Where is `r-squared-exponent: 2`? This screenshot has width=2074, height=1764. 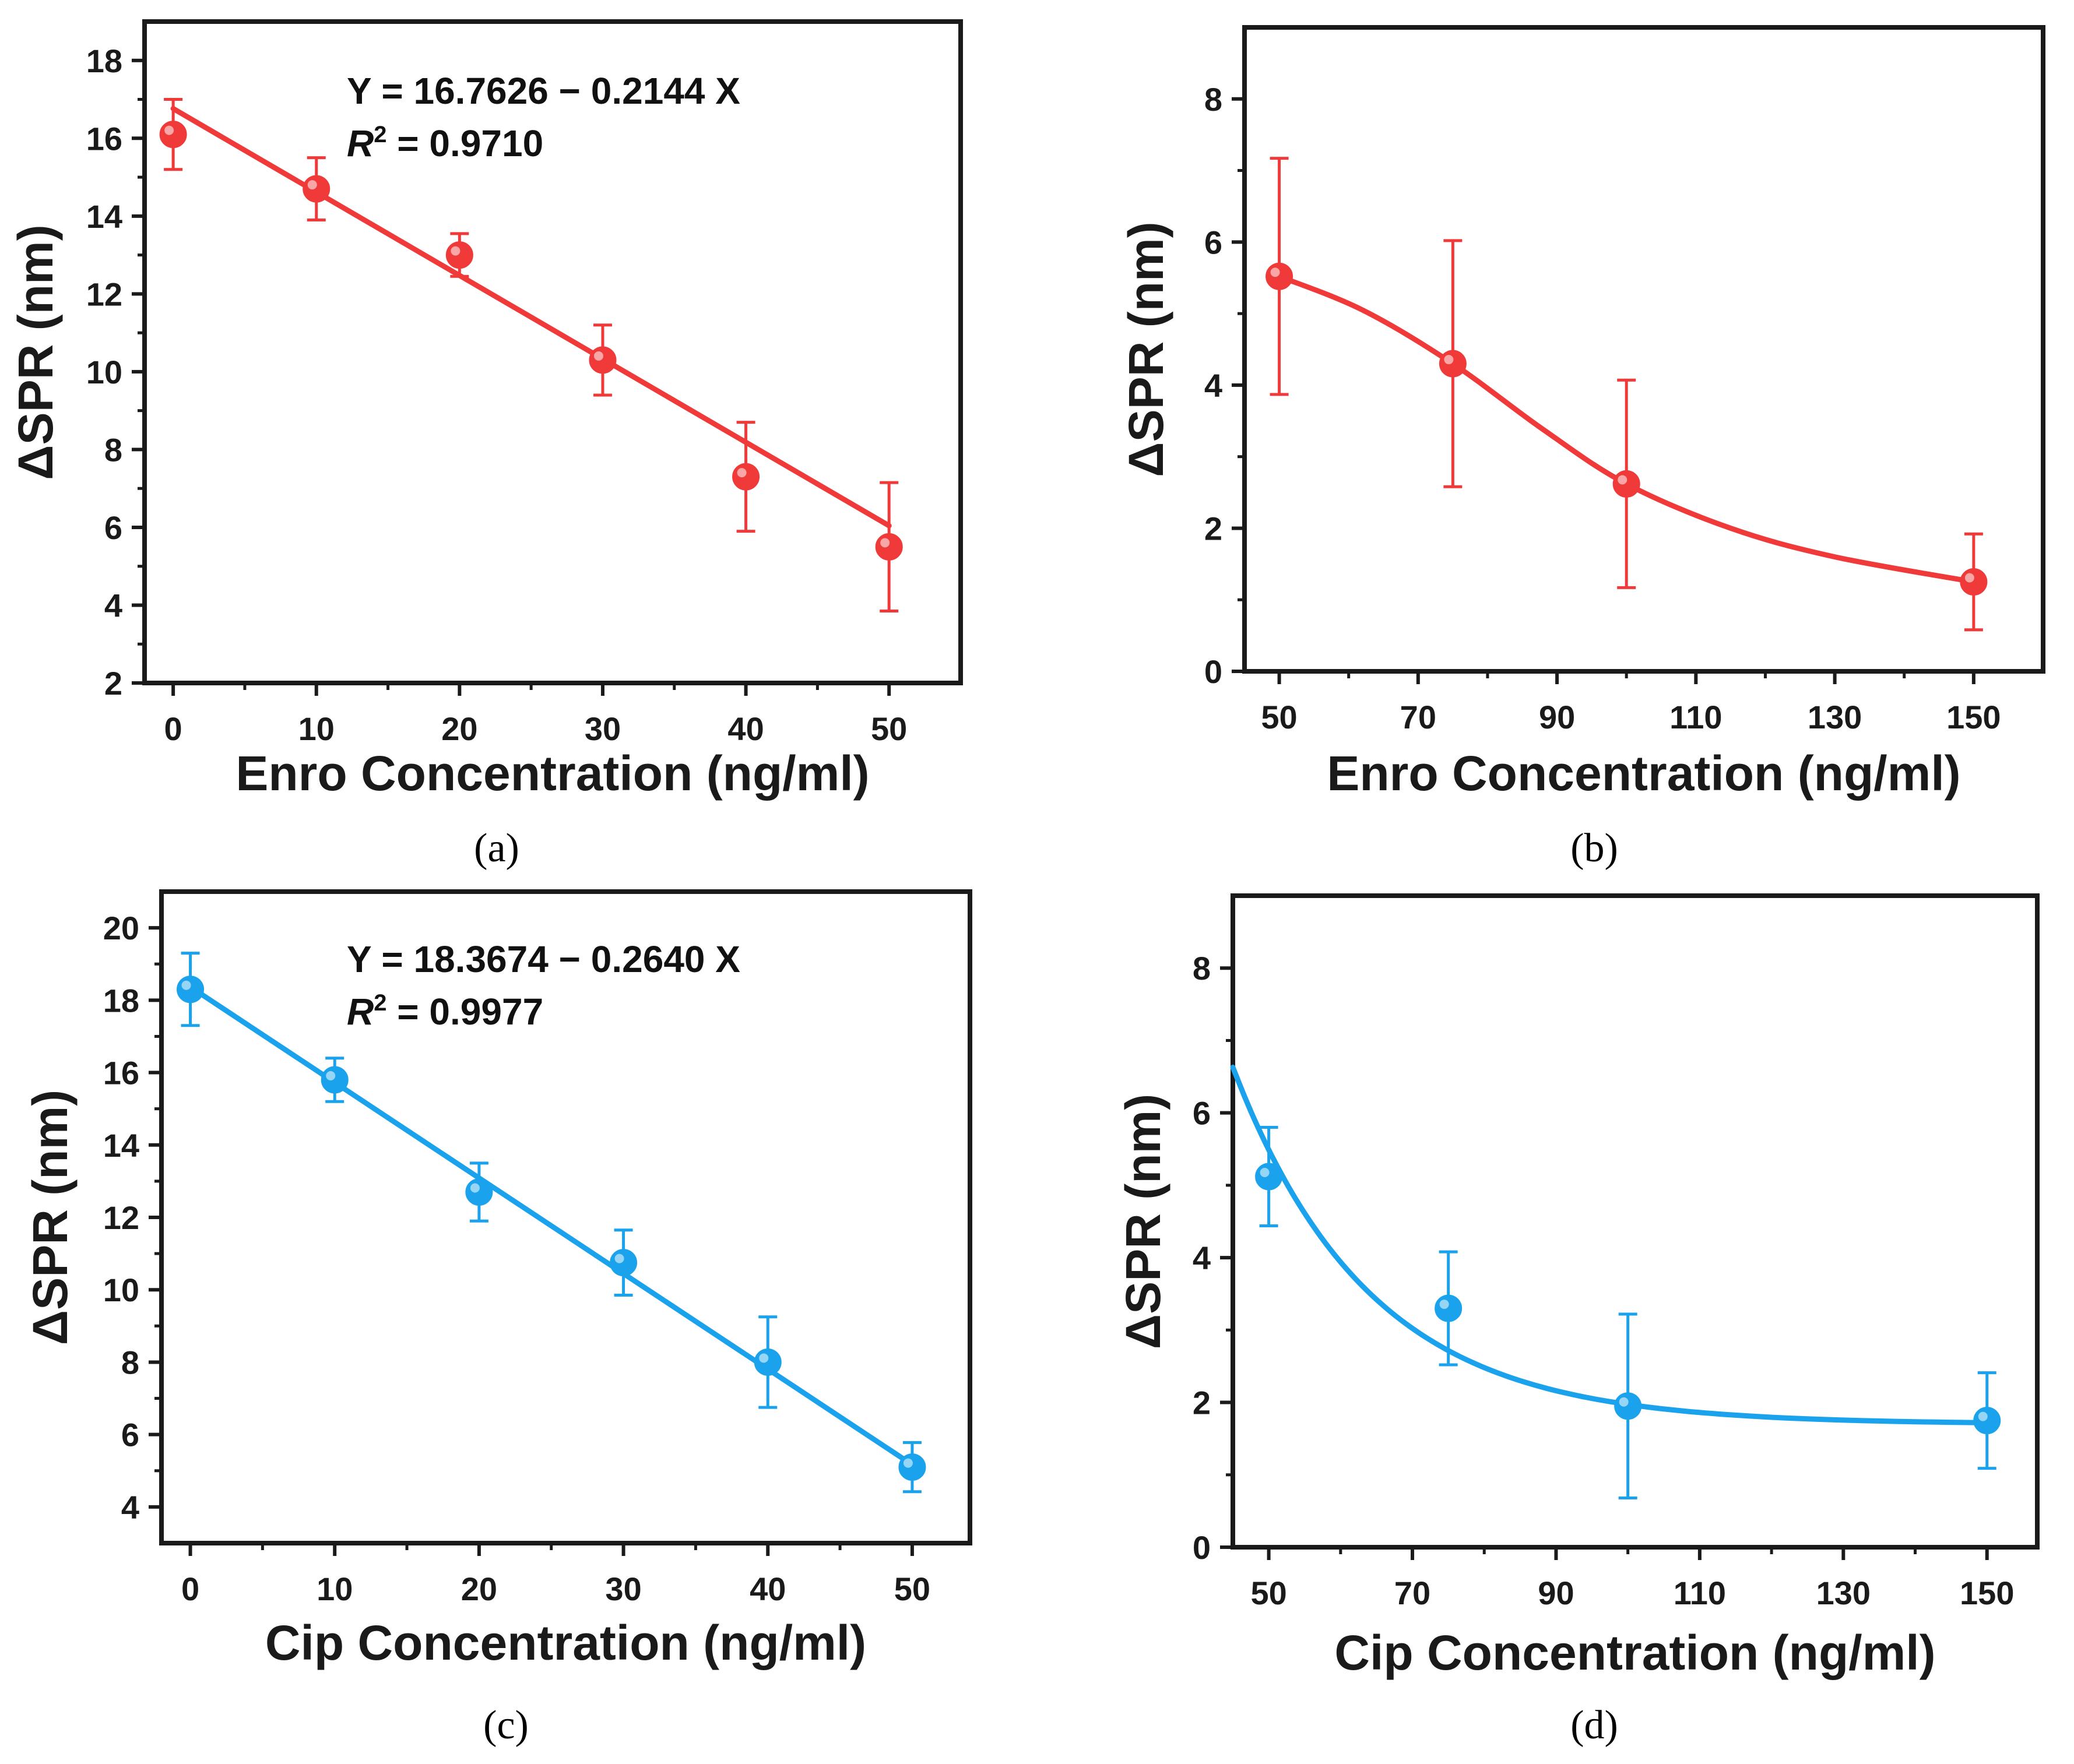 r-squared-exponent: 2 is located at coordinates (380, 1003).